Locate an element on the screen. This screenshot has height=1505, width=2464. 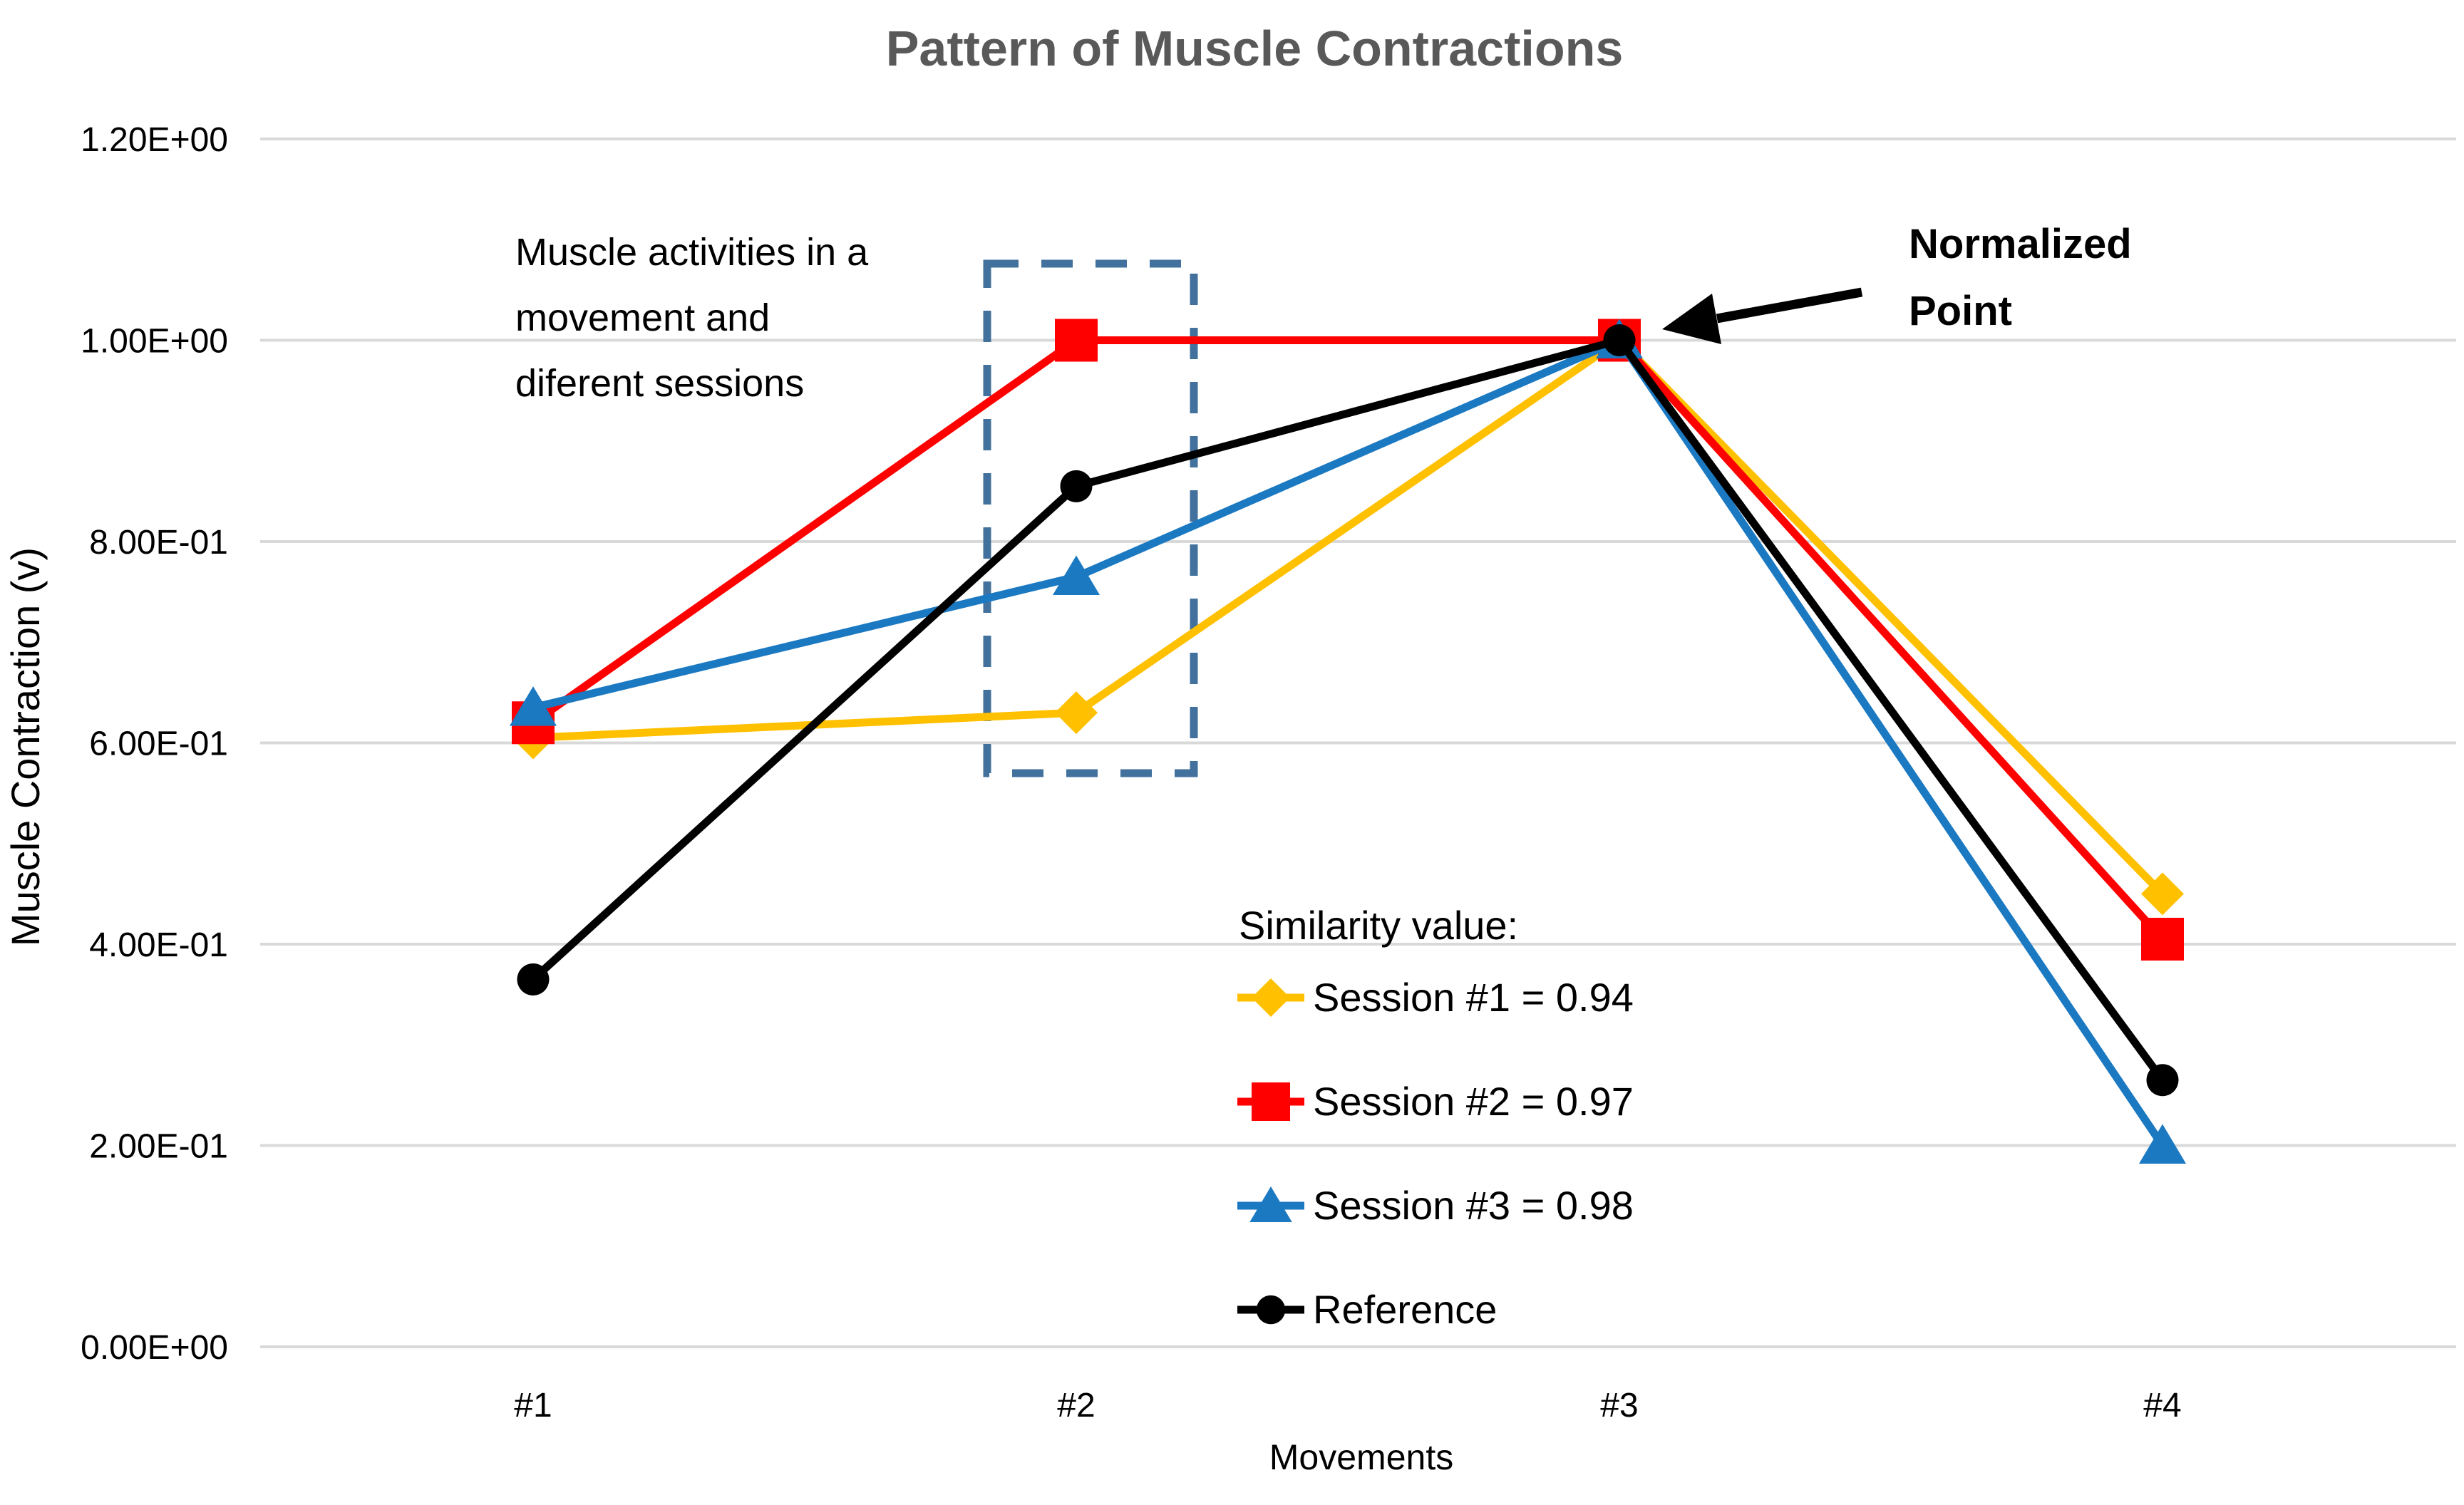
movement2-highlight-dashed-box is located at coordinates (1090, 518).